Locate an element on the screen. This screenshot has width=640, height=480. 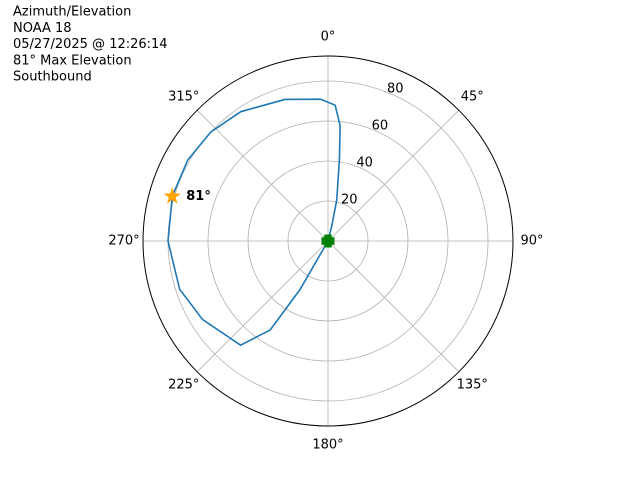
angle-tick-label: 0° is located at coordinates (328, 37).